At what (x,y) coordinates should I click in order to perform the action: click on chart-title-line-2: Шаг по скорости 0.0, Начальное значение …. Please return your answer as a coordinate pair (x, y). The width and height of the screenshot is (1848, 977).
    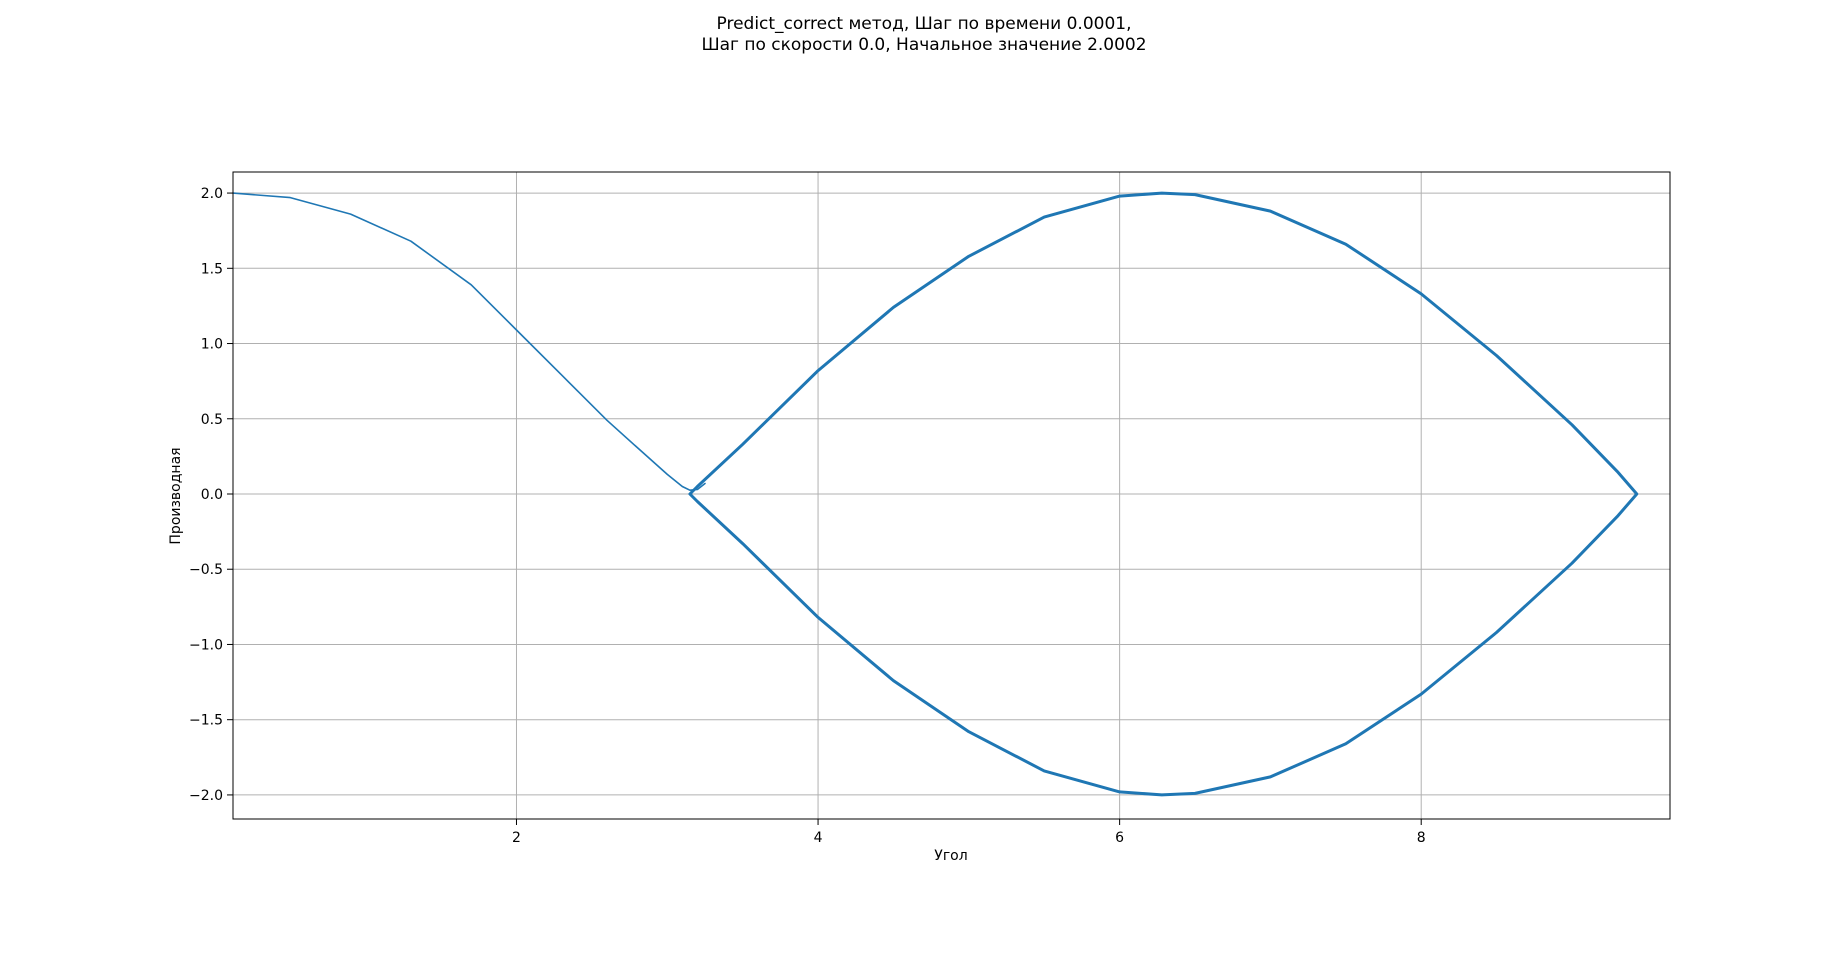
    Looking at the image, I should click on (923, 45).